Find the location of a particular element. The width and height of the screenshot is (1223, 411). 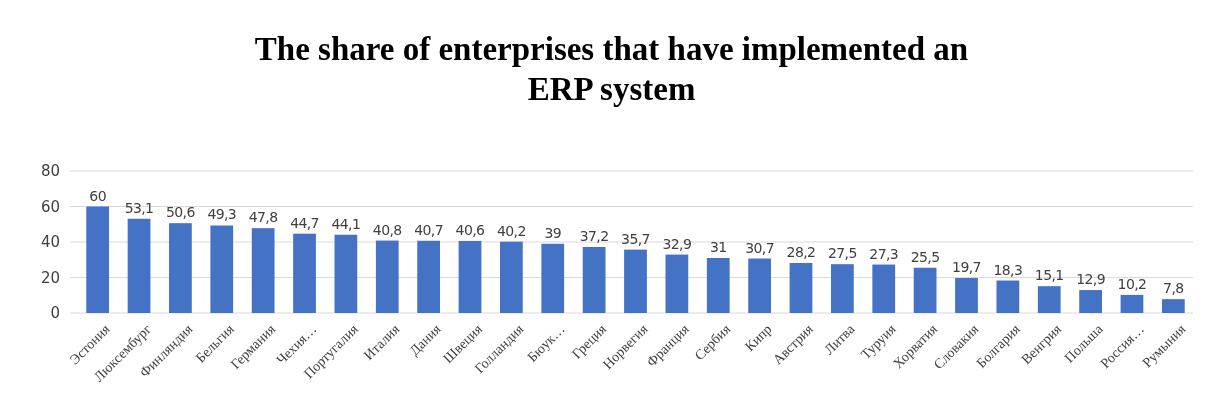

data-label: 37,2 is located at coordinates (594, 235).